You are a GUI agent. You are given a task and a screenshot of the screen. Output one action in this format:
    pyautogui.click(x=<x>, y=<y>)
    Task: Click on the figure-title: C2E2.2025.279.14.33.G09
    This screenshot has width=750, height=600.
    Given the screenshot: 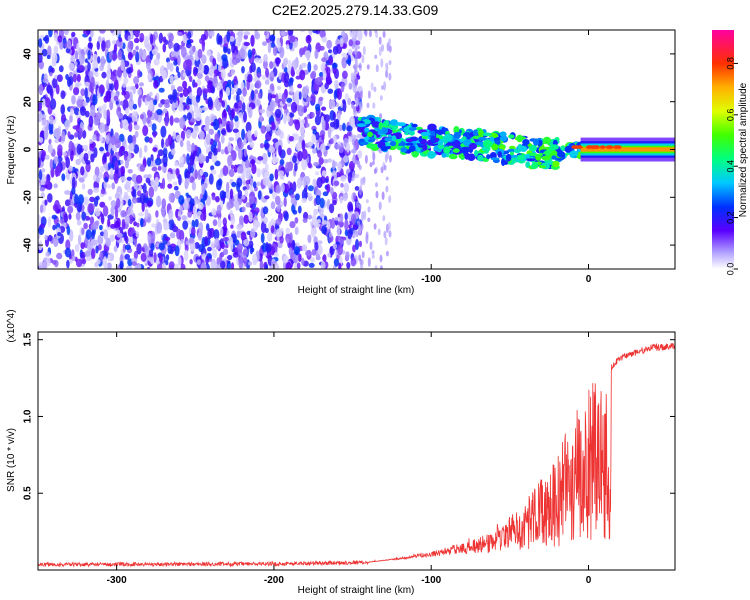 What is the action you would take?
    pyautogui.click(x=355, y=10)
    